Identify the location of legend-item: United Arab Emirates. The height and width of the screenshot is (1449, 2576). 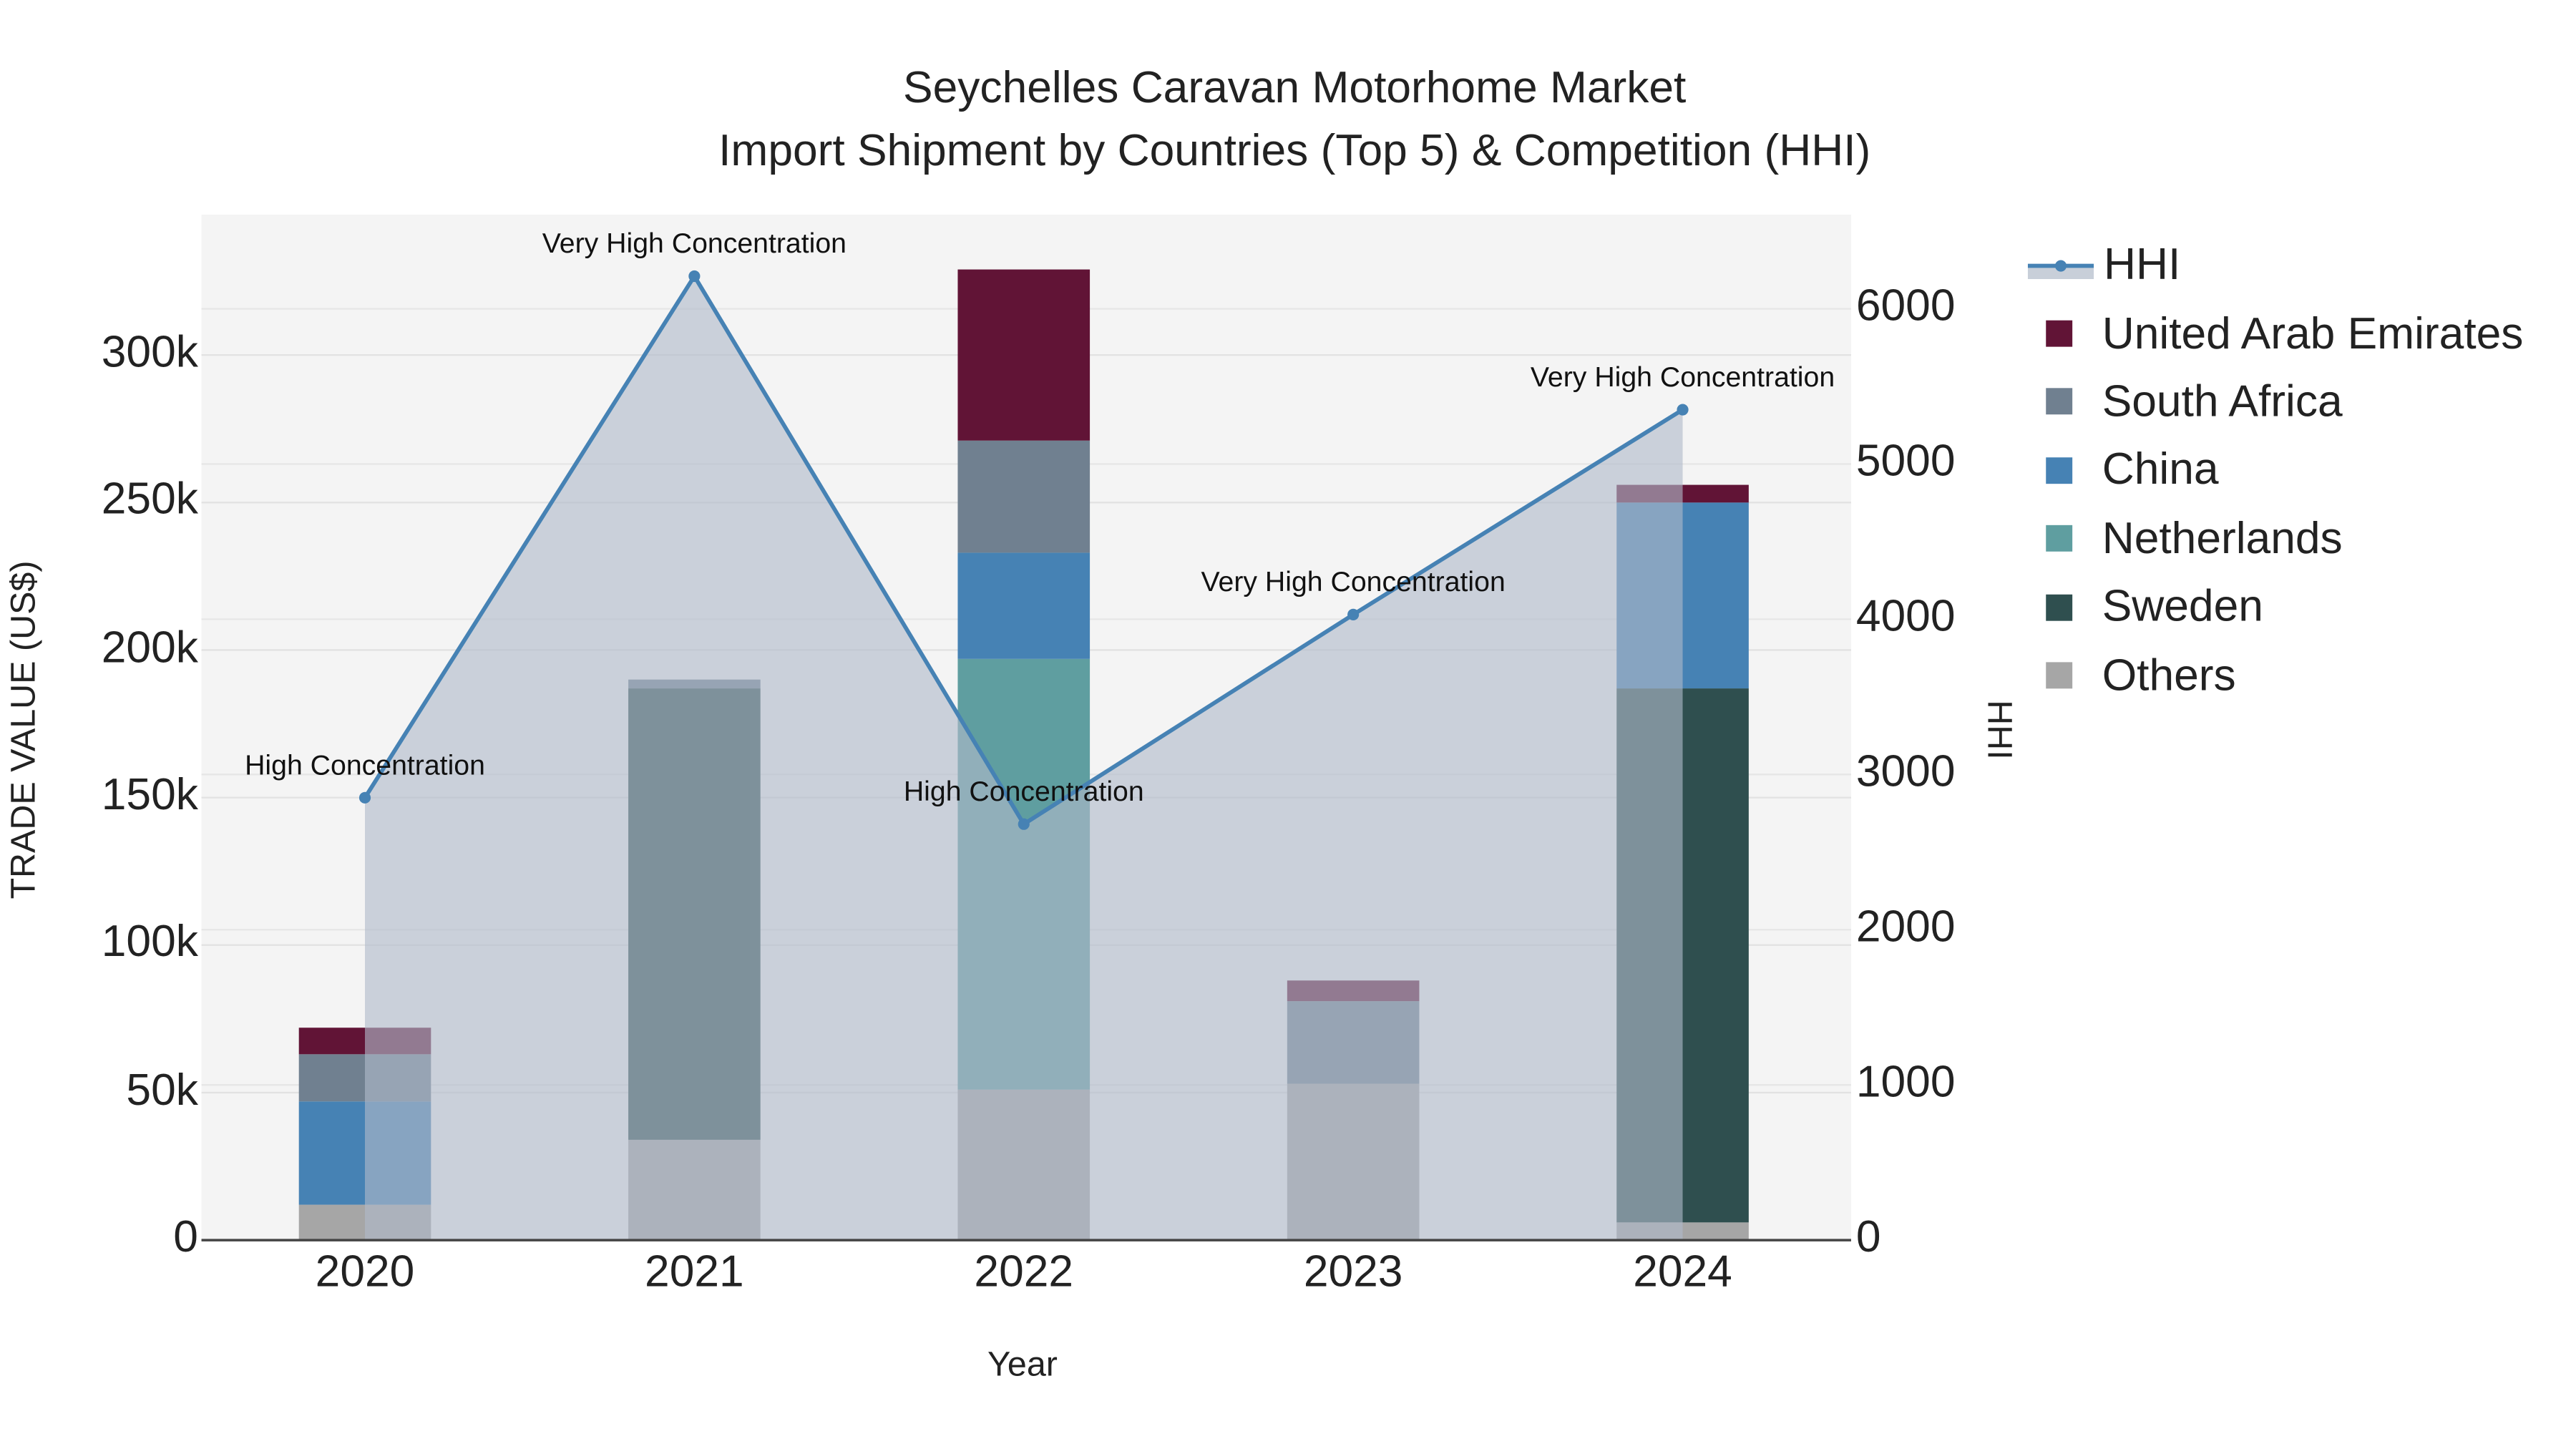
(2276, 334).